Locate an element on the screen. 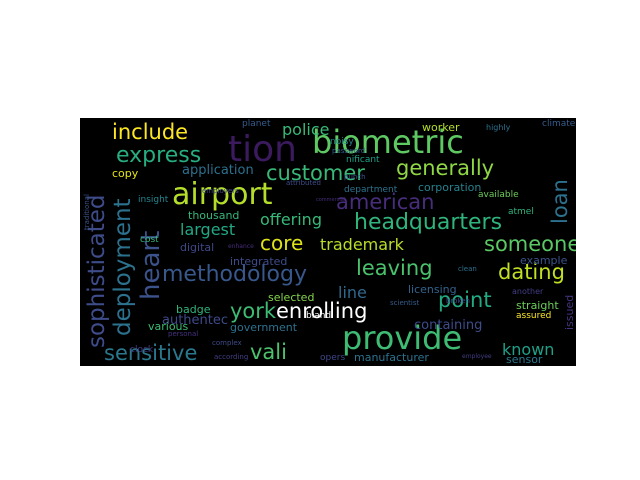 The image size is (640, 480). cloud-word: cost is located at coordinates (149, 240).